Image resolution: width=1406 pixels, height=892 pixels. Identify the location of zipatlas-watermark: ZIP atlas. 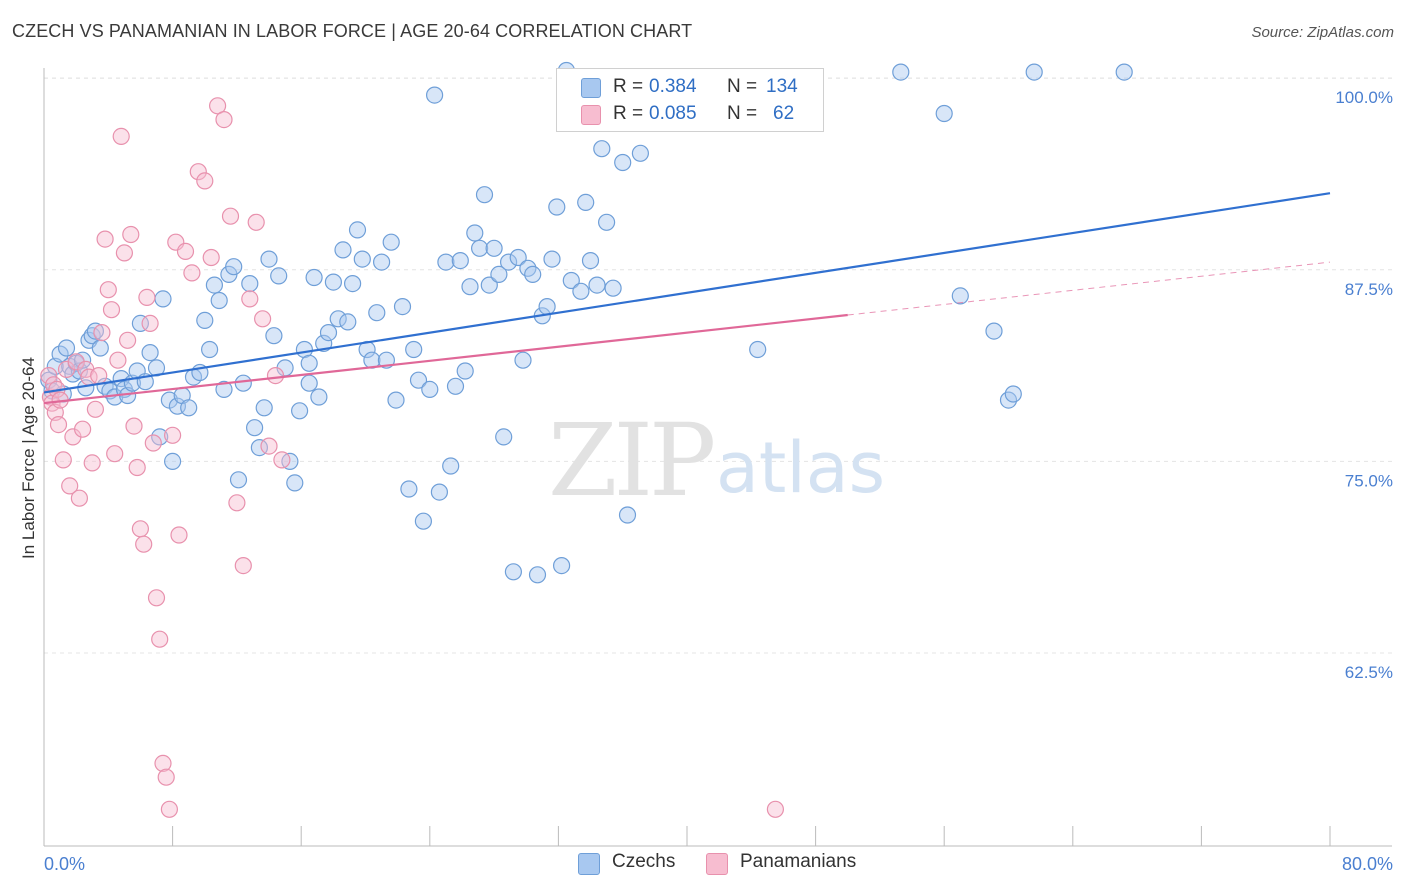
(716, 460).